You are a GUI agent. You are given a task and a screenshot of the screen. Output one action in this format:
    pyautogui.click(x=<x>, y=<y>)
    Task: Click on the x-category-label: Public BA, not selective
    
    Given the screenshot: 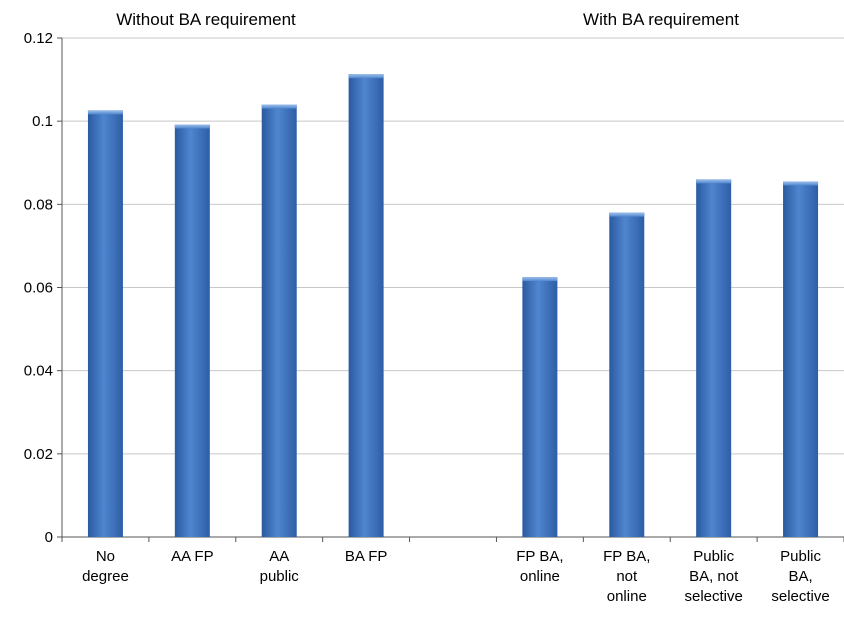 What is the action you would take?
    pyautogui.click(x=713, y=576)
    